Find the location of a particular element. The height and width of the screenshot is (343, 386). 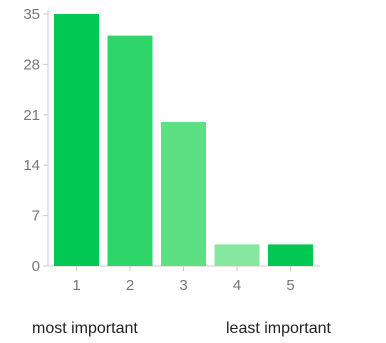

x-tick-label: 1 is located at coordinates (76, 285).